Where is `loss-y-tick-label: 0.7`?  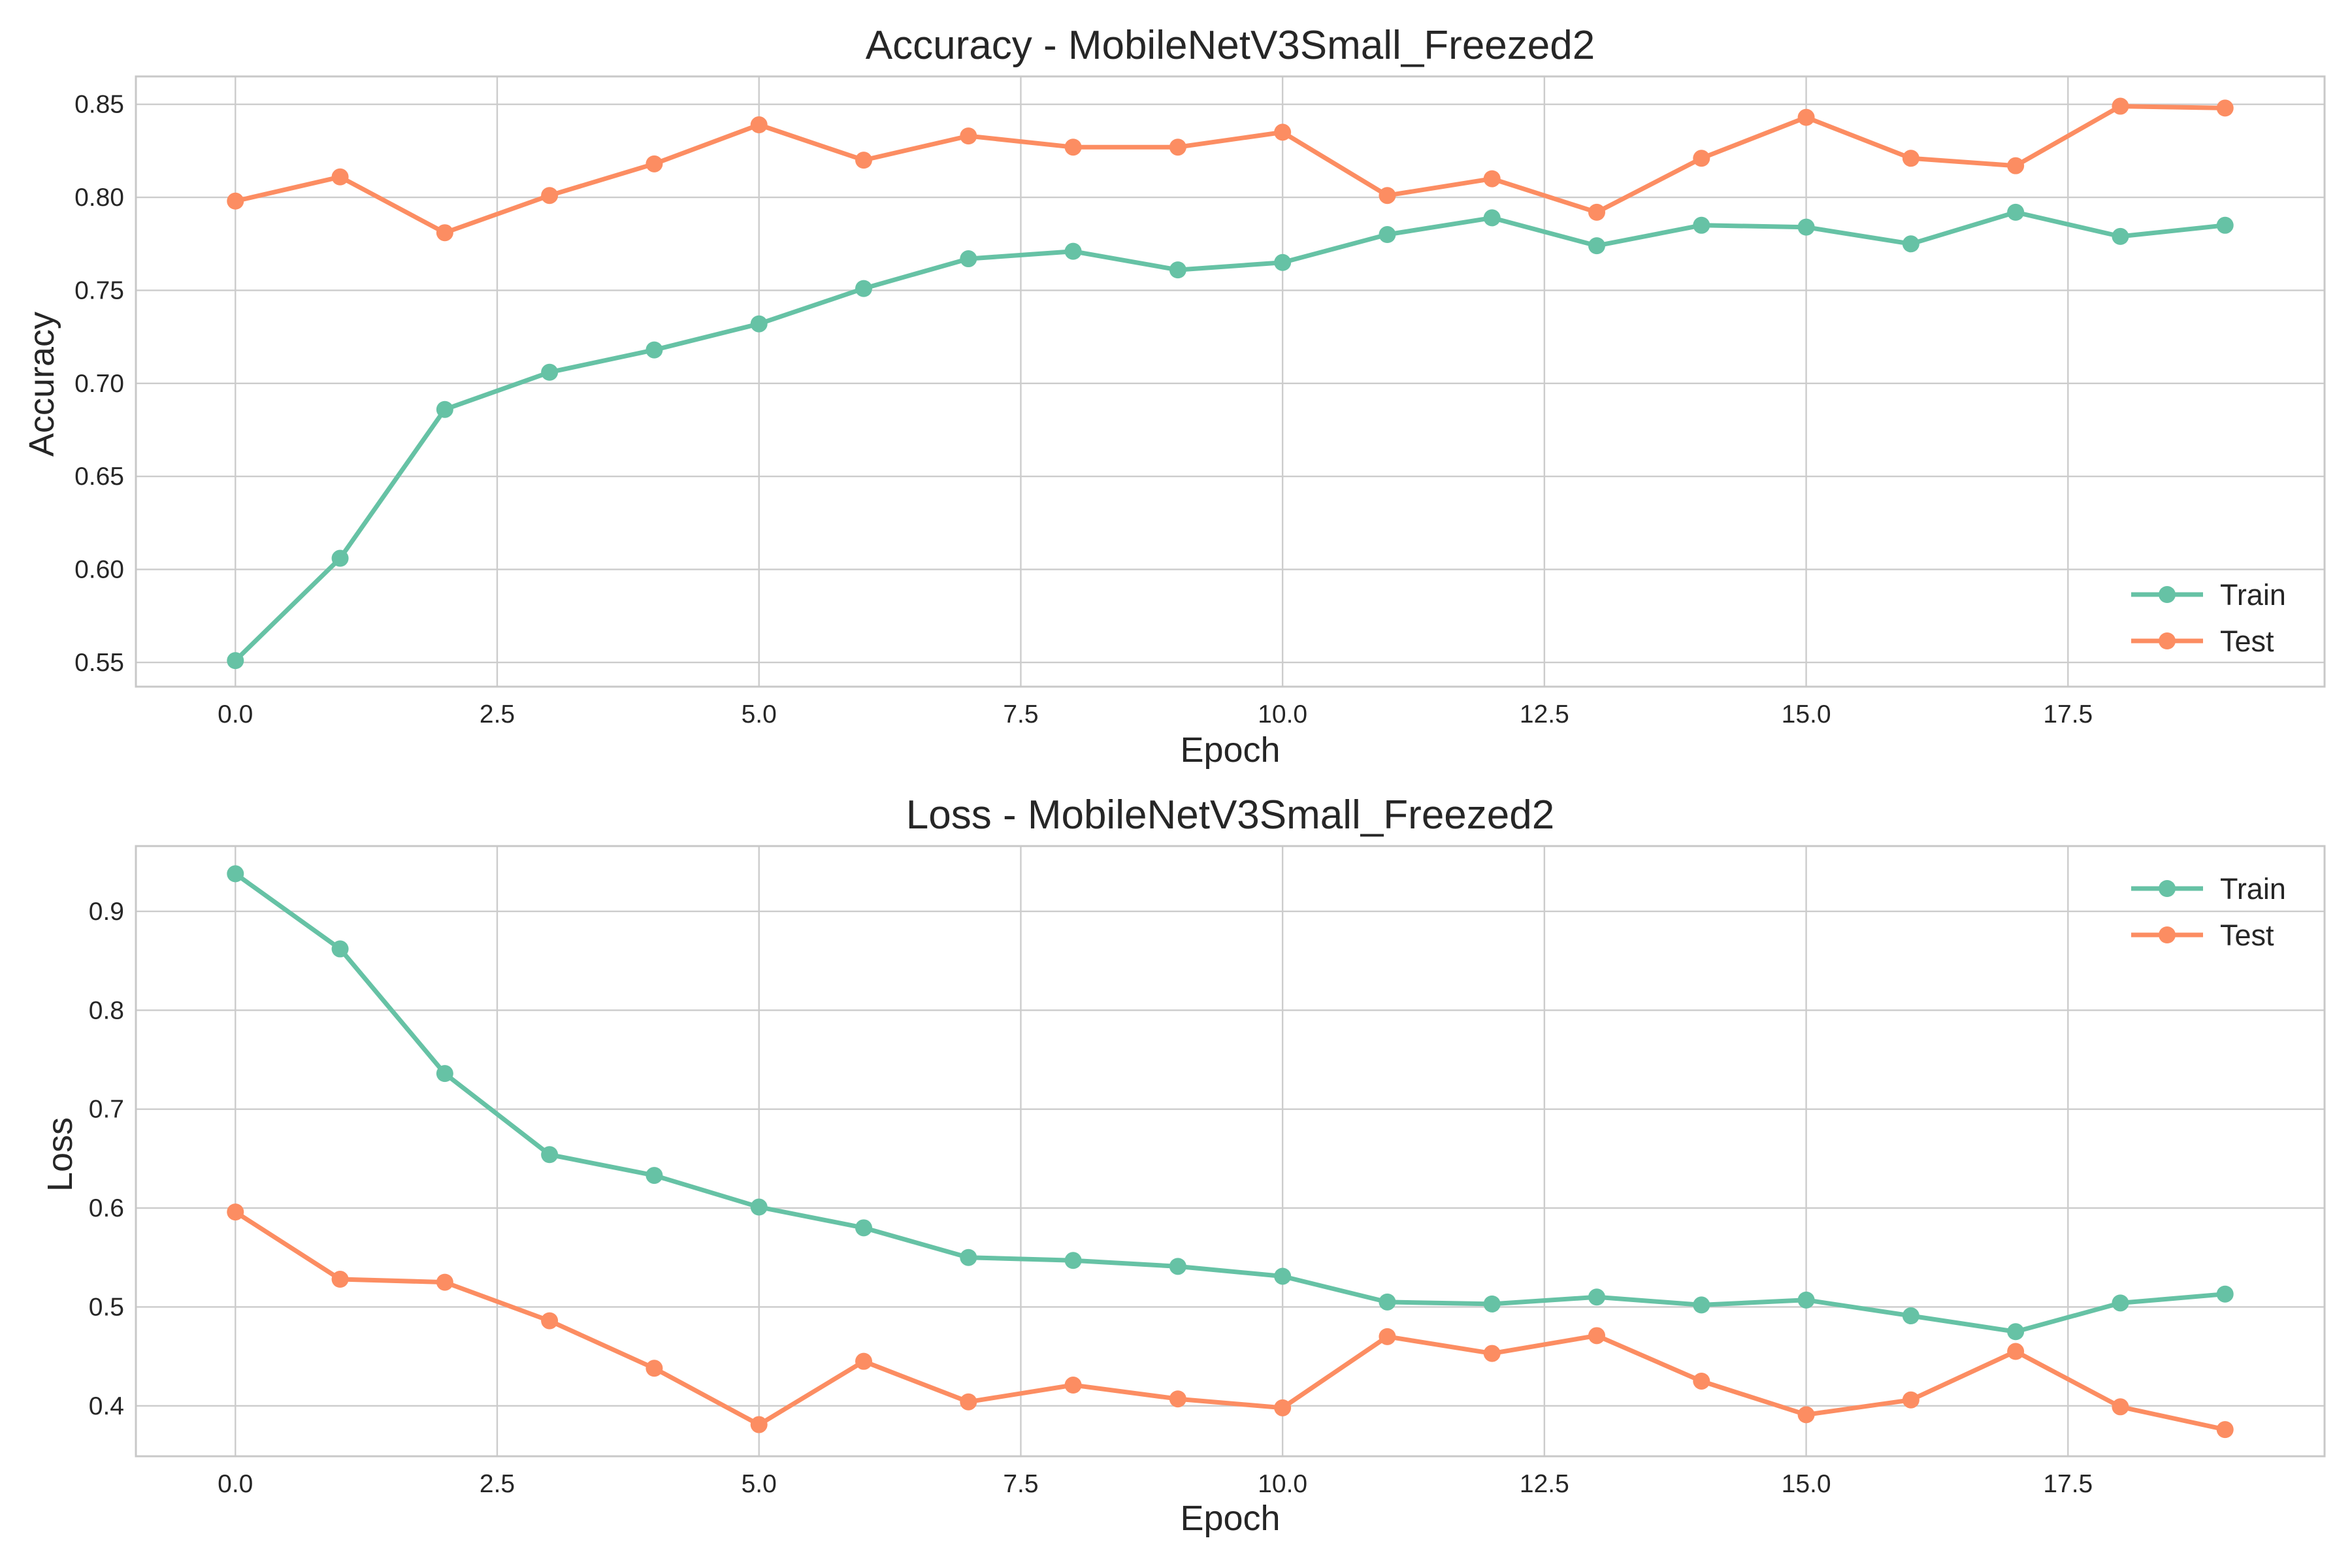 loss-y-tick-label: 0.7 is located at coordinates (106, 1110).